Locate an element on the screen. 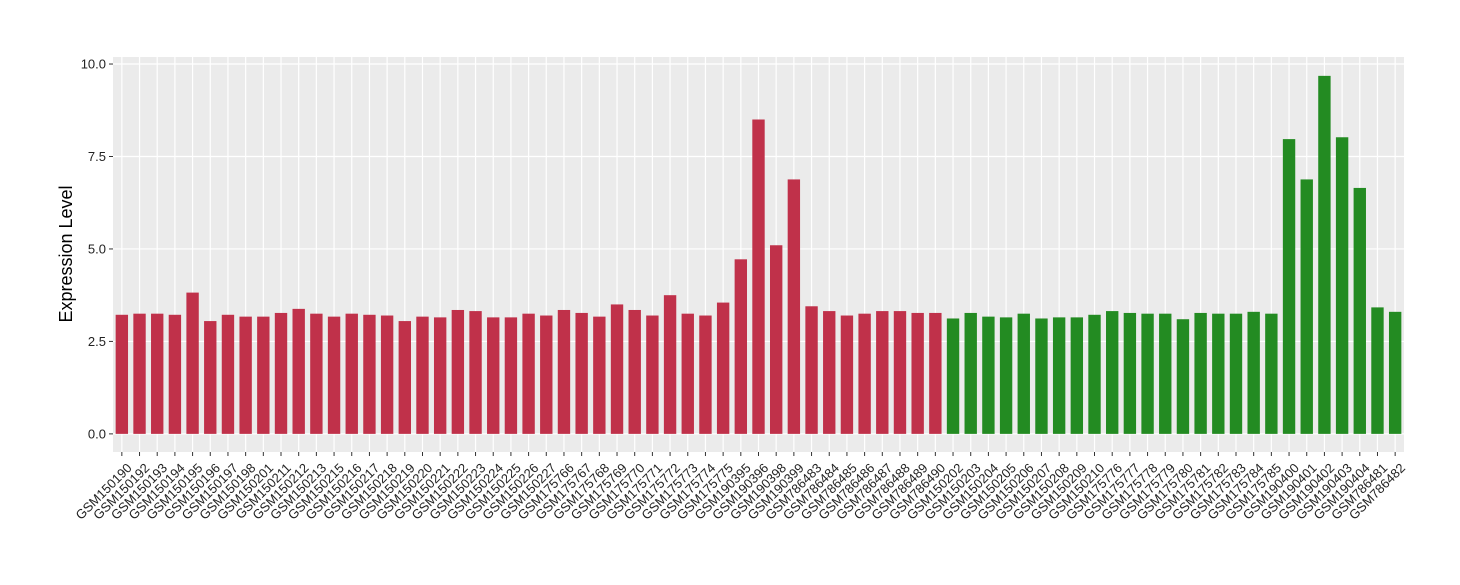  y-tick-label: 5.0 is located at coordinates (97, 248).